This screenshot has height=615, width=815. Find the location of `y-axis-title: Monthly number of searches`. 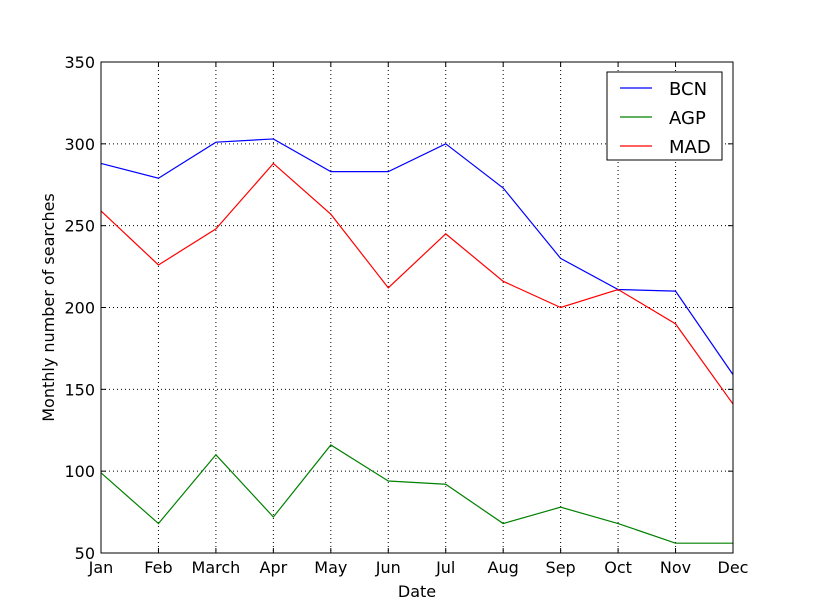

y-axis-title: Monthly number of searches is located at coordinates (48, 307).